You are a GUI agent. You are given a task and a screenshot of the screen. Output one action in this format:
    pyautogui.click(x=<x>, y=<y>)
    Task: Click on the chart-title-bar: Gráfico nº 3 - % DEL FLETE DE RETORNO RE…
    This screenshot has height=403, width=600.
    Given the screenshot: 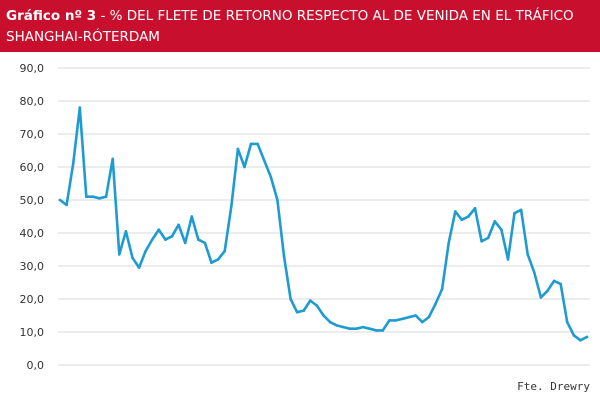 What is the action you would take?
    pyautogui.click(x=300, y=26)
    